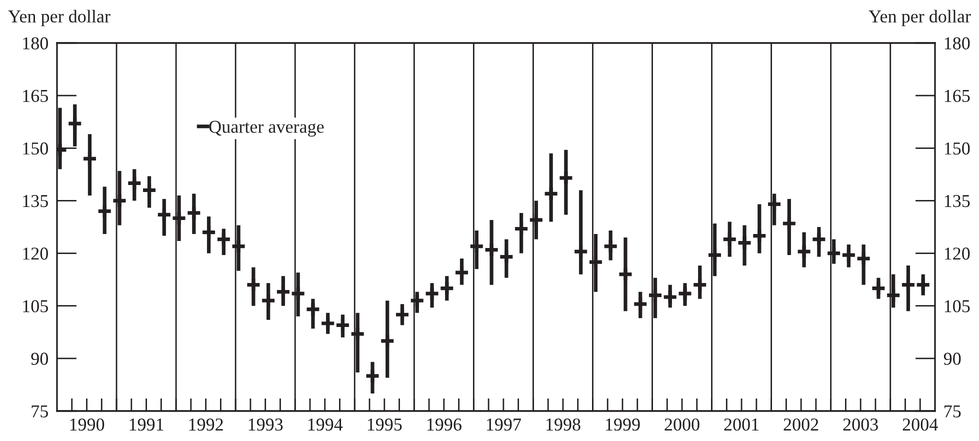 This screenshot has width=979, height=441. What do you see at coordinates (741, 424) in the screenshot?
I see `x-tick-label: 2001` at bounding box center [741, 424].